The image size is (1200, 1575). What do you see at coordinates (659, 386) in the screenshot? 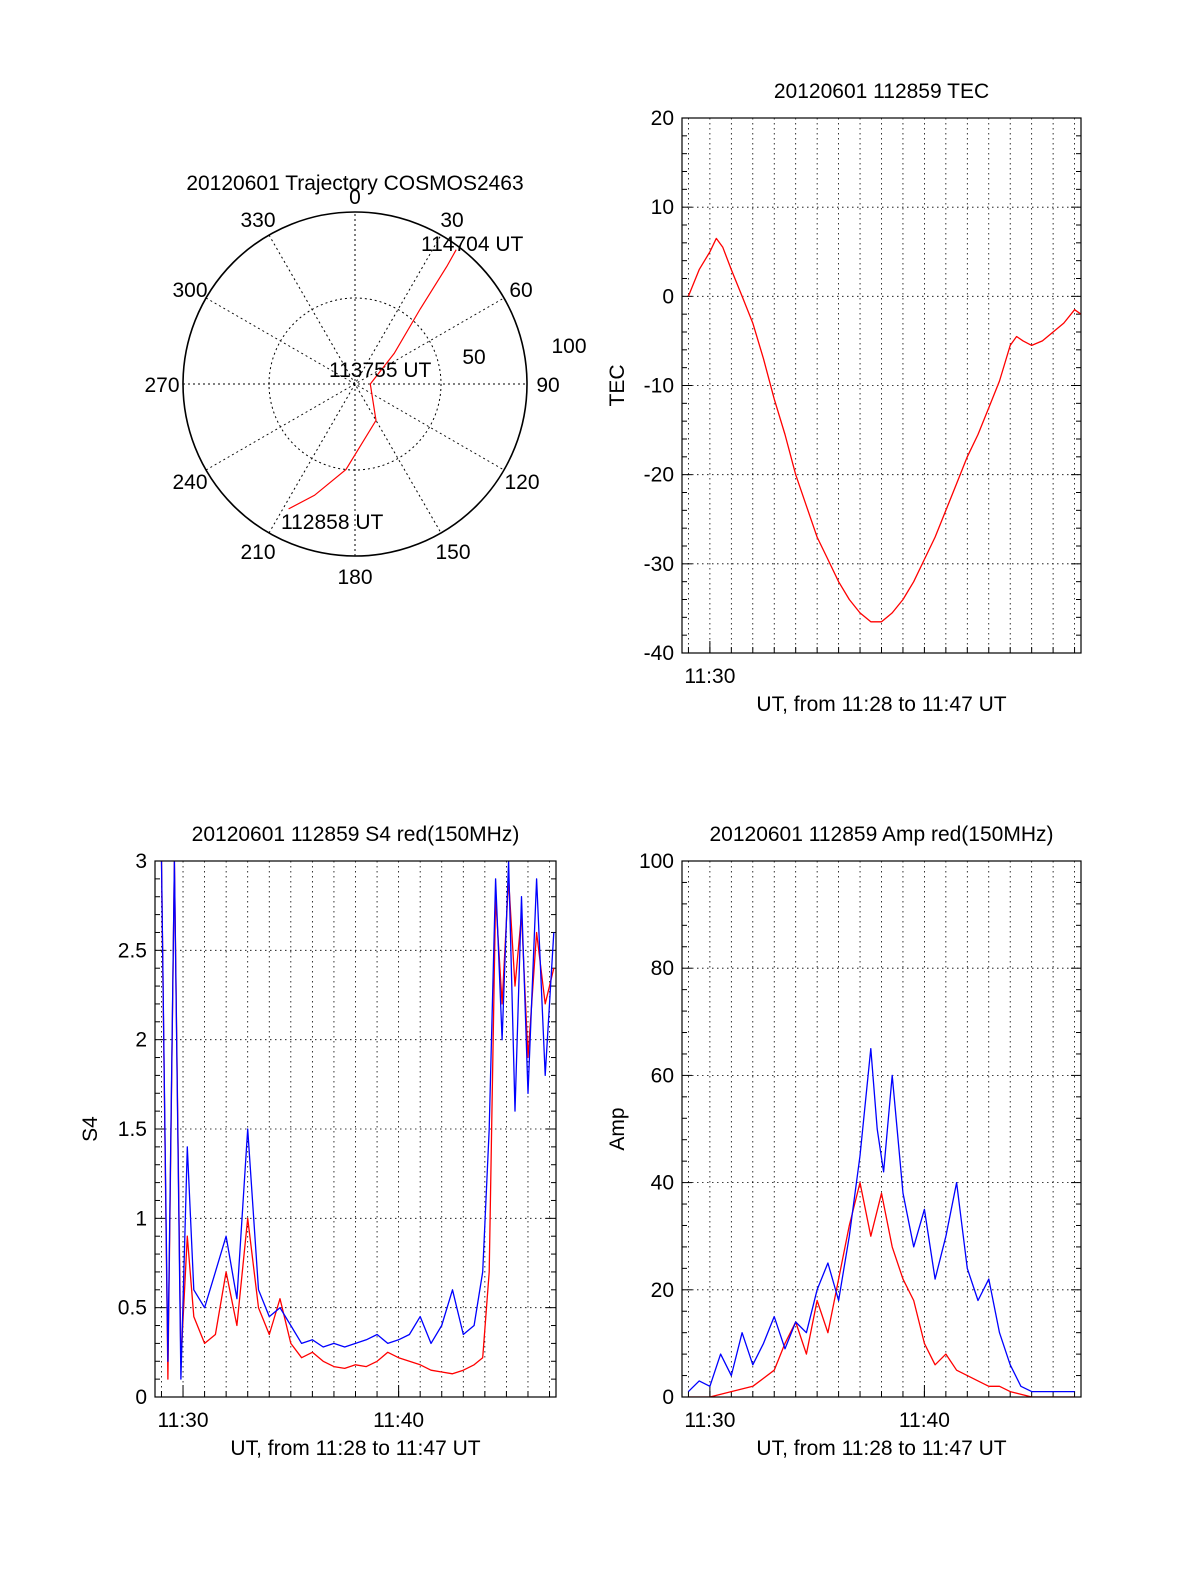
I see `y-tick-label: -10` at bounding box center [659, 386].